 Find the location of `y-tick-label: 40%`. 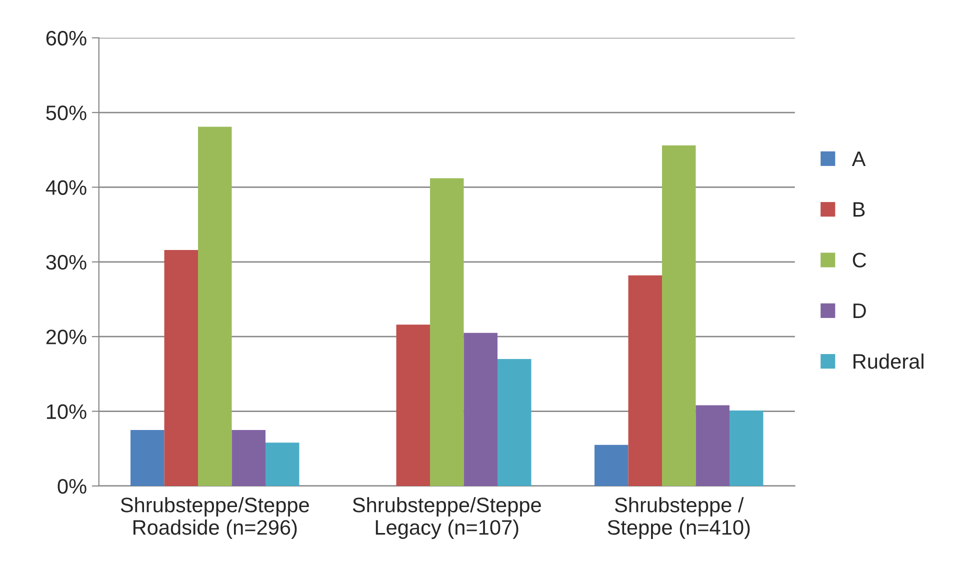

y-tick-label: 40% is located at coordinates (66, 187).